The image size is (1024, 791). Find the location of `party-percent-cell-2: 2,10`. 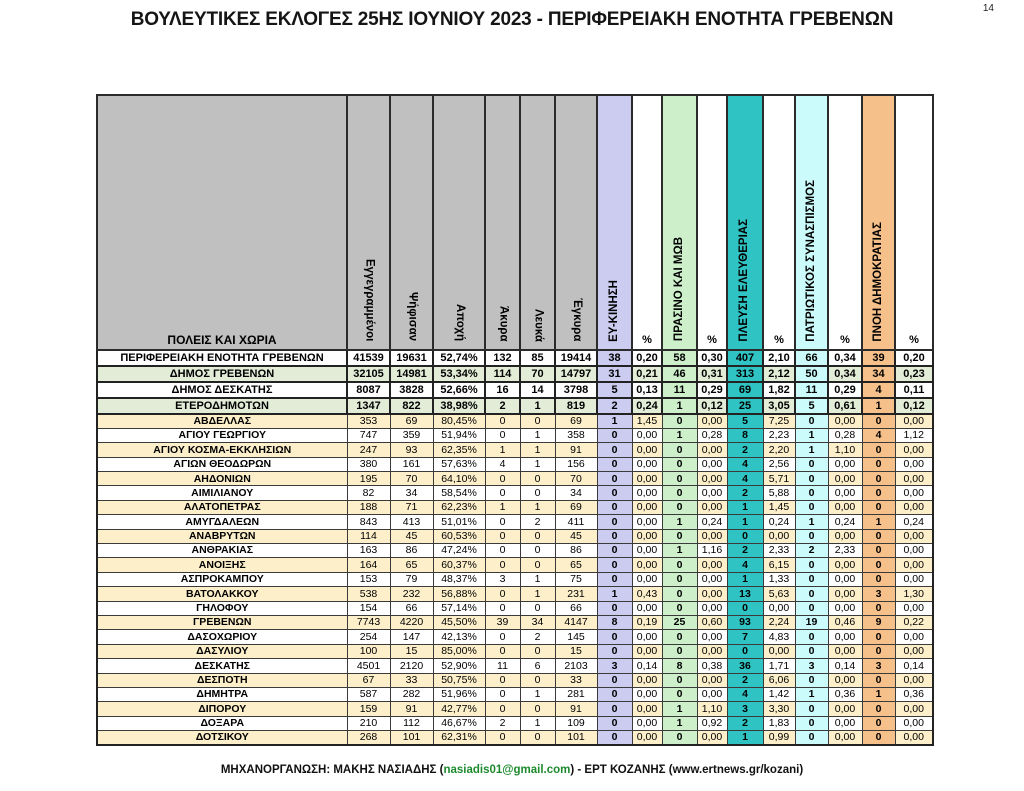

party-percent-cell-2: 2,10 is located at coordinates (779, 358).